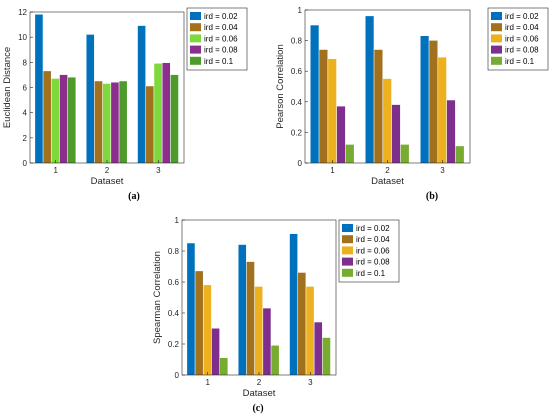  I want to click on y-axis-label: Pearson Correlation, so click(280, 86).